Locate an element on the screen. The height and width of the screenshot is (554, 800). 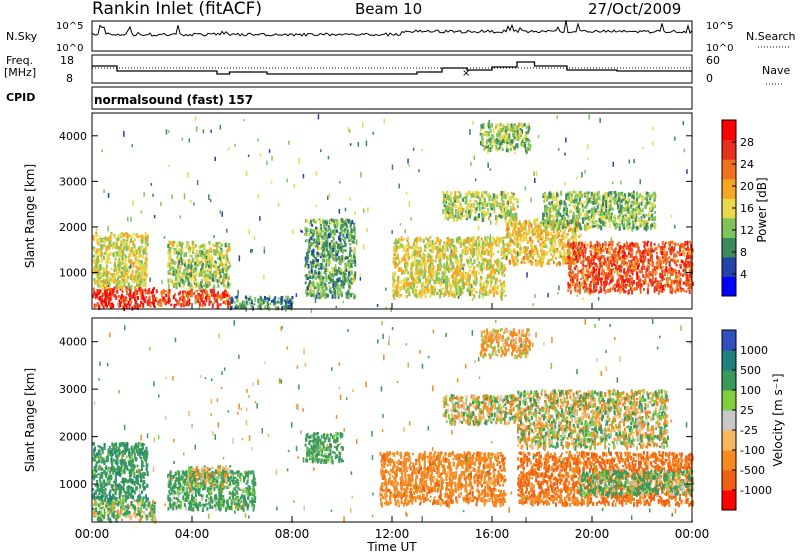
freq-label-1: Freq. is located at coordinates (19, 60).